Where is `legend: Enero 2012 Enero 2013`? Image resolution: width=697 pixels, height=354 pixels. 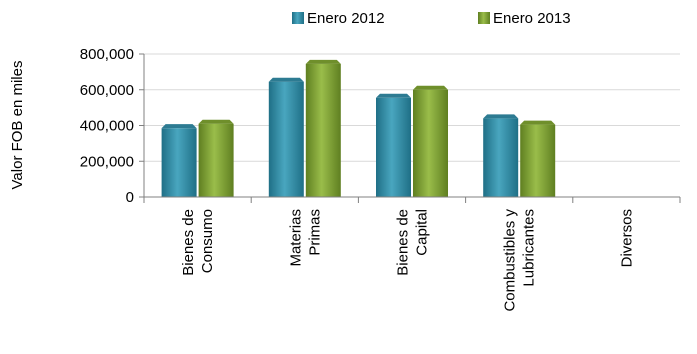 legend: Enero 2012 Enero 2013 is located at coordinates (431, 18).